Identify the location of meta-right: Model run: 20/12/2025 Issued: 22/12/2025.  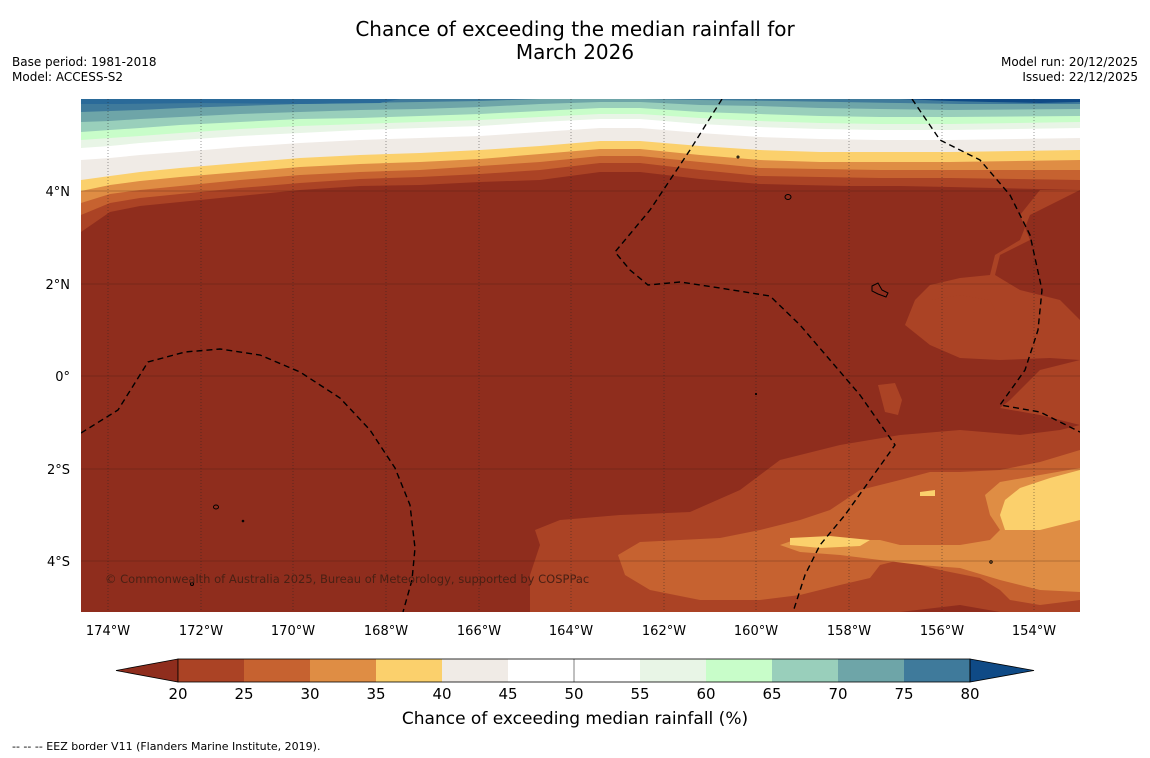
(1069, 70).